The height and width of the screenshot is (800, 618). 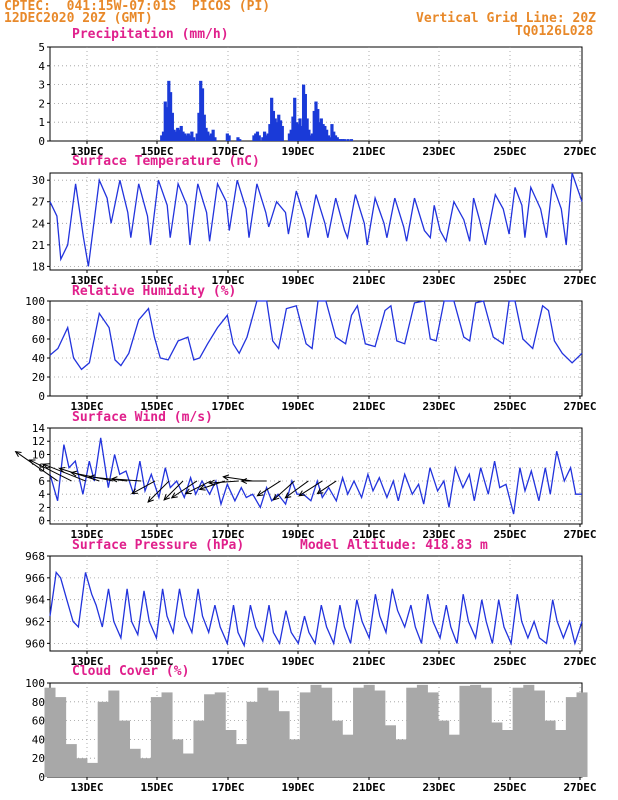 What do you see at coordinates (227, 406) in the screenshot?
I see `x-tick-label: 17DEC` at bounding box center [227, 406].